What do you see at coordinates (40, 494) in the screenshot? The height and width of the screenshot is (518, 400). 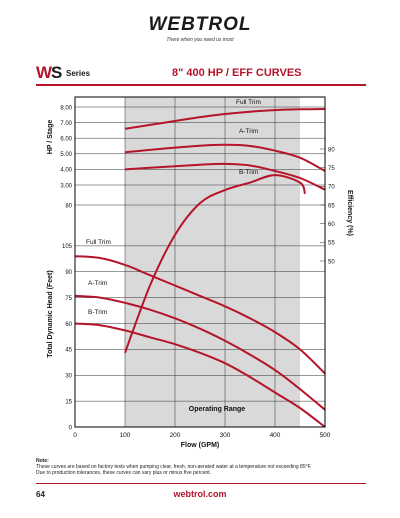 I see `page-number: 64` at bounding box center [40, 494].